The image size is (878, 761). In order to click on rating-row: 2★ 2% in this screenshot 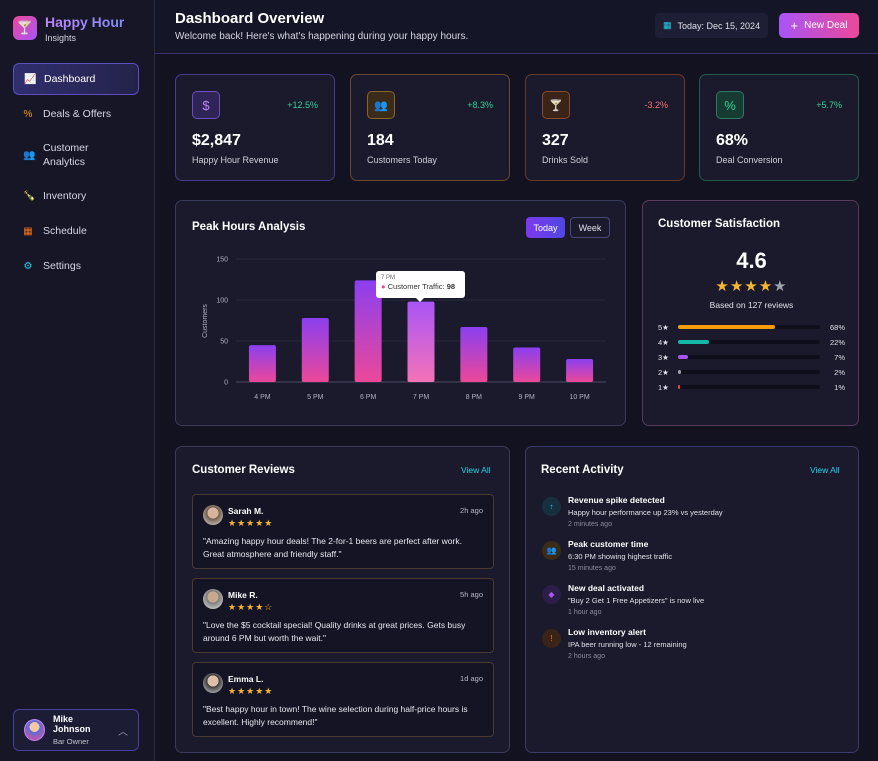, I will do `click(751, 372)`.